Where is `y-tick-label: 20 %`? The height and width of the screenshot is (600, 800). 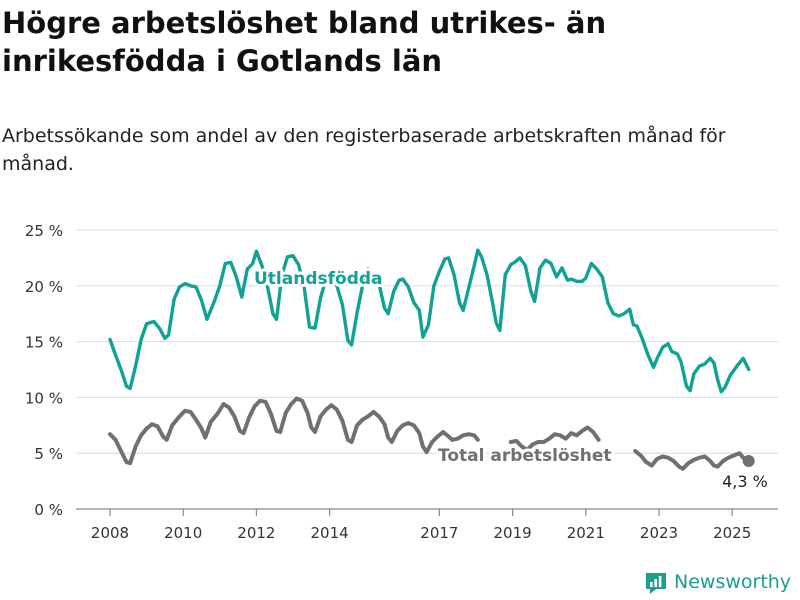
y-tick-label: 20 % is located at coordinates (44, 287).